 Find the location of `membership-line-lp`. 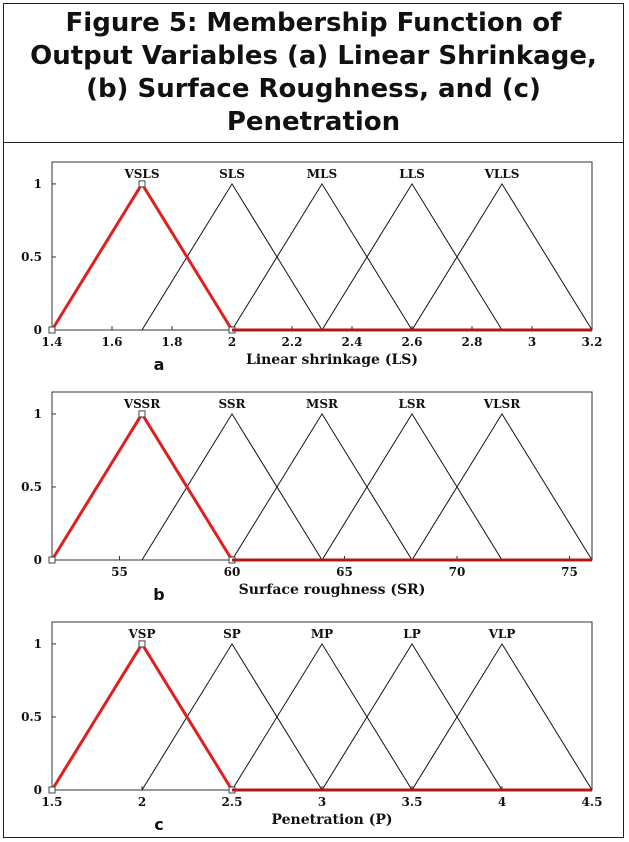

membership-line-lp is located at coordinates (412, 716).